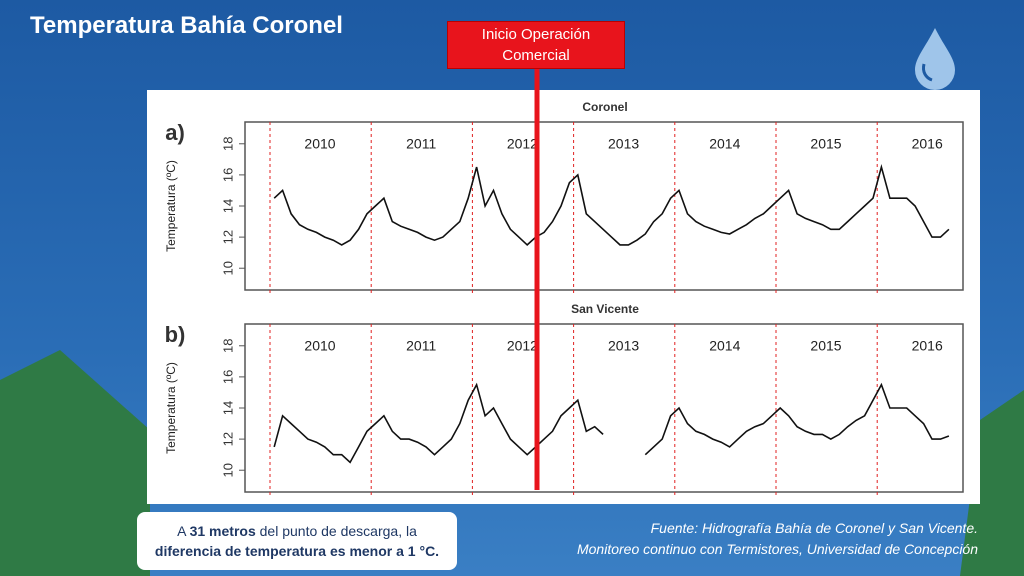 This screenshot has height=576, width=1024. What do you see at coordinates (183, 531) in the screenshot?
I see `text: A` at bounding box center [183, 531].